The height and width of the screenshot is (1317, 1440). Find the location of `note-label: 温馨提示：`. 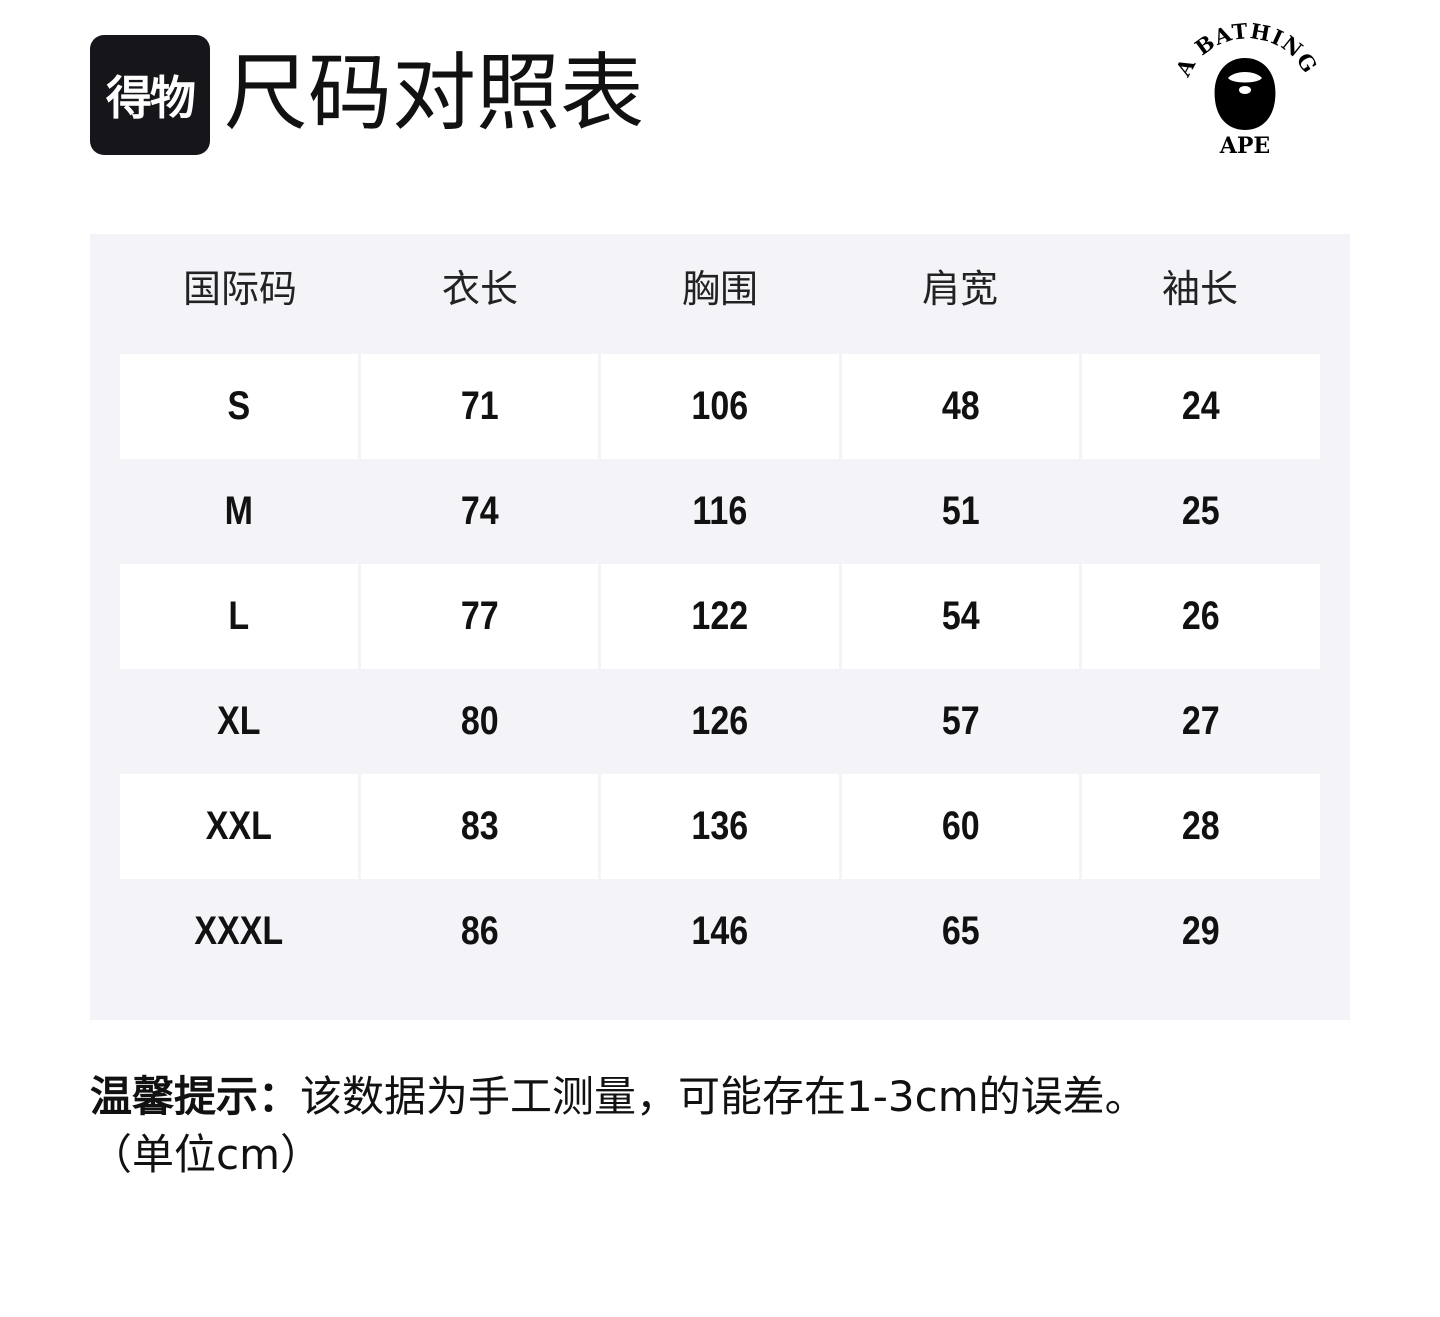

note-label: 温馨提示： is located at coordinates (195, 1096).